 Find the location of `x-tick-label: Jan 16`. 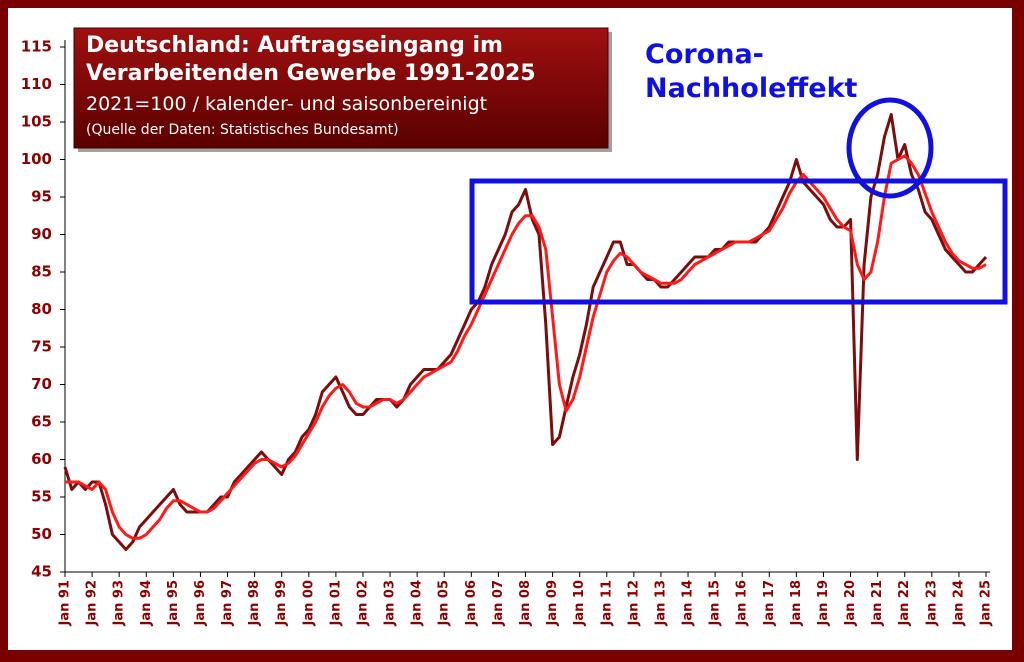

x-tick-label: Jan 16 is located at coordinates (742, 603).